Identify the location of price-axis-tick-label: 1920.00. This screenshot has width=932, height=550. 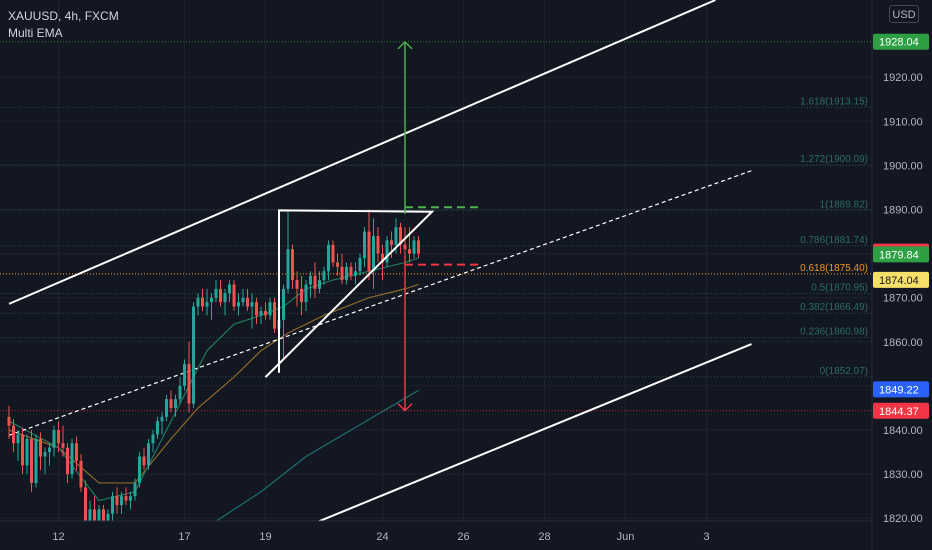
(903, 78).